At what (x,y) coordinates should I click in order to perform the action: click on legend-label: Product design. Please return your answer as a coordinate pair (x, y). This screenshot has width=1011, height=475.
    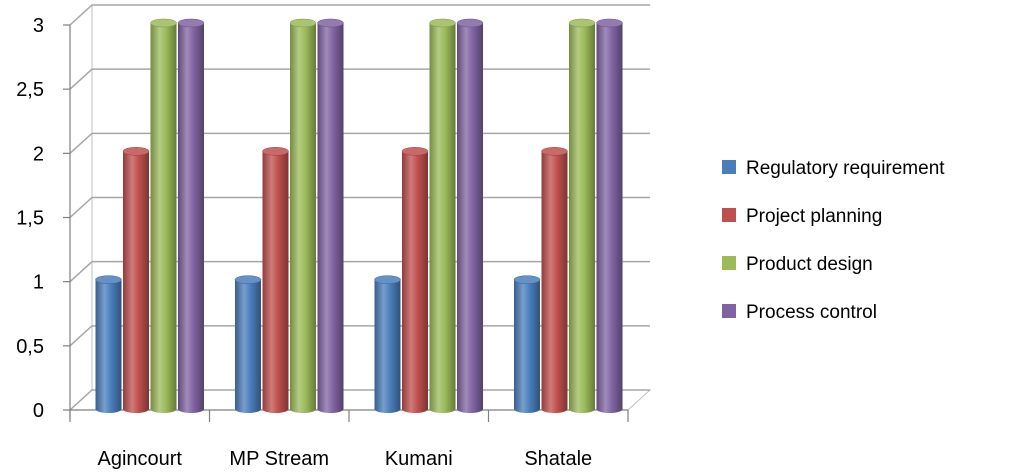
    Looking at the image, I should click on (809, 264).